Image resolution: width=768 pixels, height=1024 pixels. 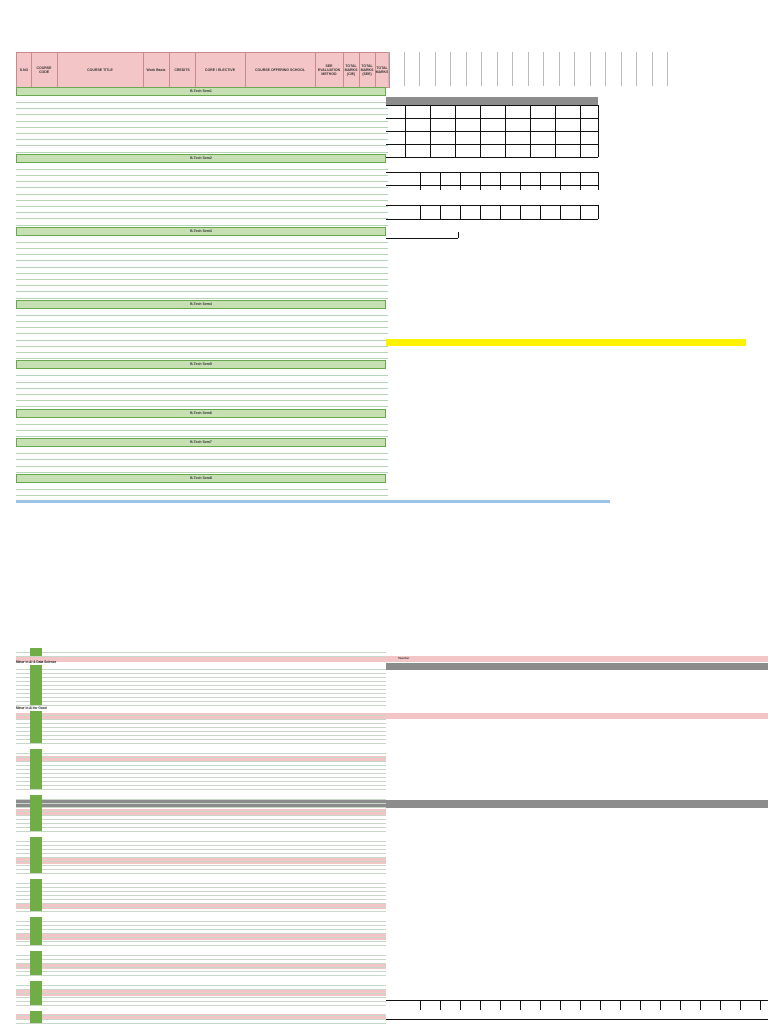 I want to click on col-header-see: TOTAL MARKS (SEE), so click(x=367, y=70).